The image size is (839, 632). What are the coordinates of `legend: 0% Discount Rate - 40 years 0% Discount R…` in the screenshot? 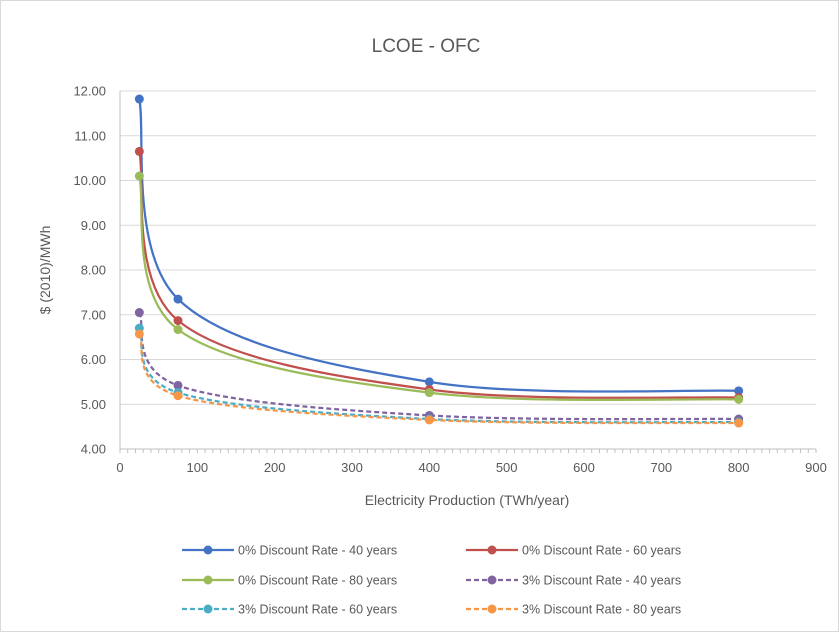 It's located at (431, 580).